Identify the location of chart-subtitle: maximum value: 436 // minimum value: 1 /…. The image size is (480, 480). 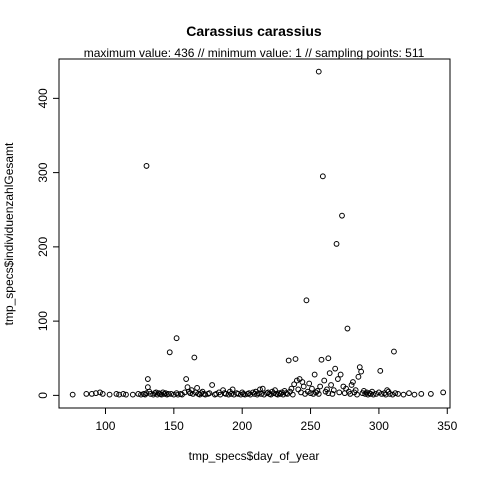
(254, 53).